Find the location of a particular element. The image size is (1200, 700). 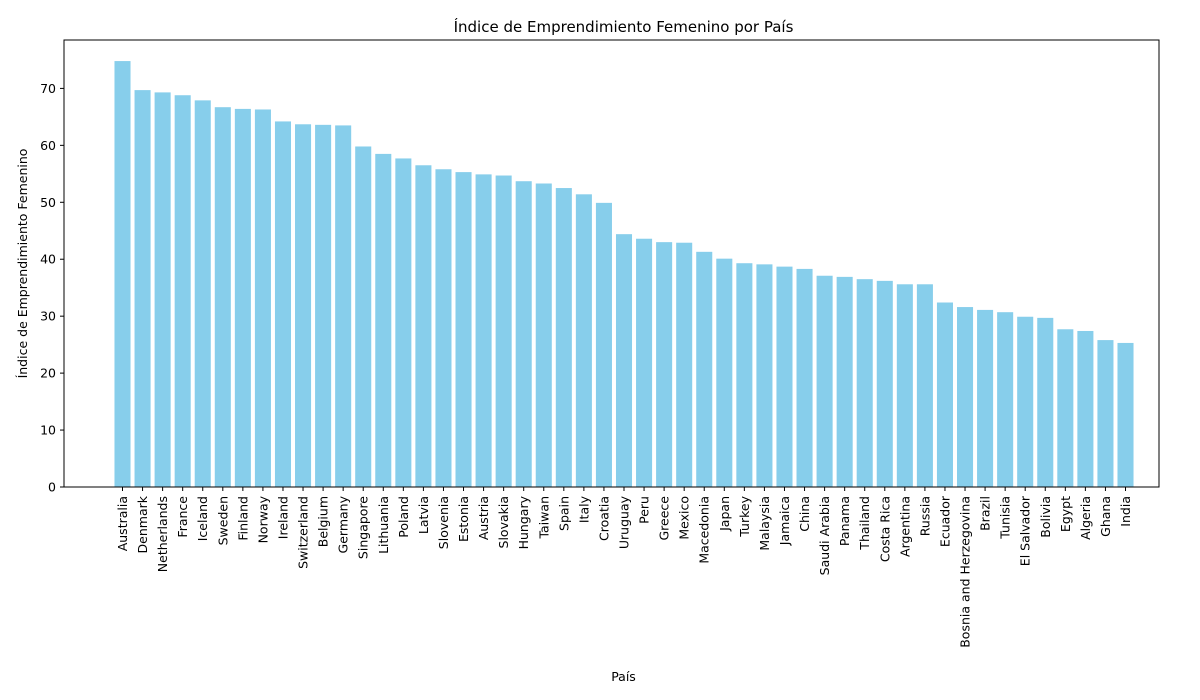

x-tick-label: Germany is located at coordinates (343, 524).